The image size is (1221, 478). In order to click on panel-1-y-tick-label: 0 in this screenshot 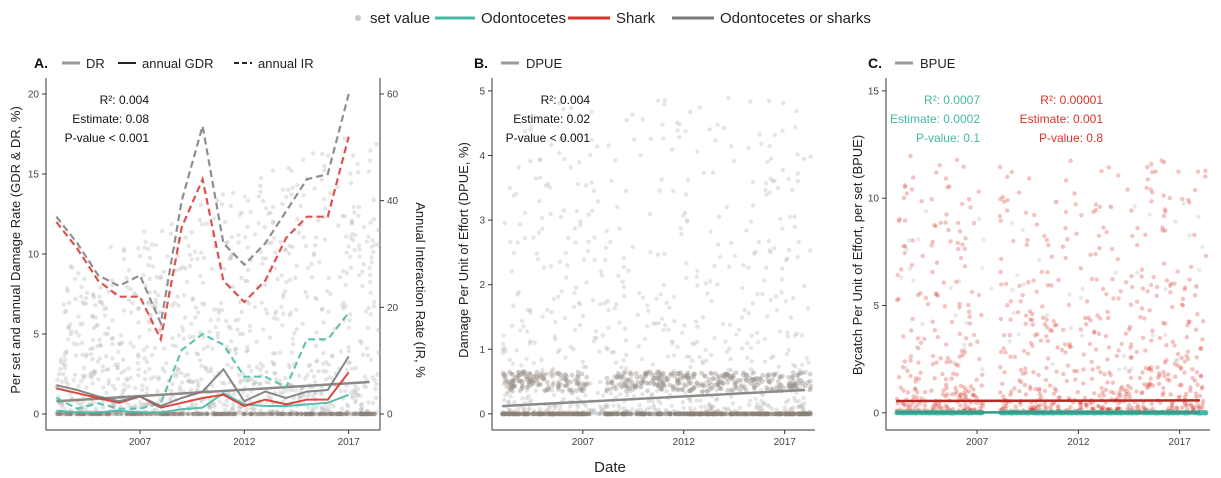, I will do `click(482, 414)`.